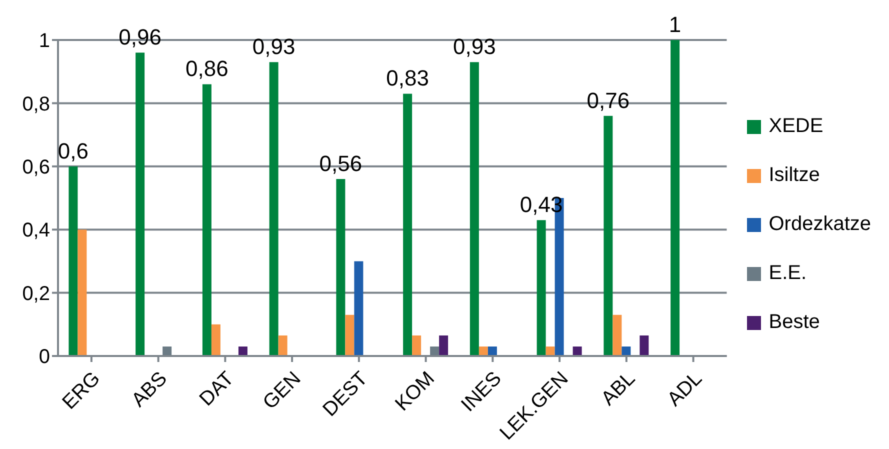 This screenshot has width=889, height=449. I want to click on data-label: 0,56, so click(340, 163).